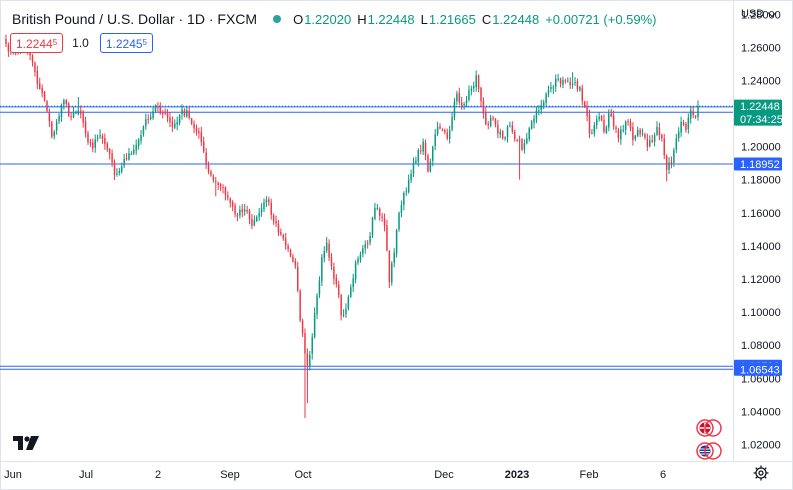  What do you see at coordinates (709, 451) in the screenshot?
I see `usd-flag-icon` at bounding box center [709, 451].